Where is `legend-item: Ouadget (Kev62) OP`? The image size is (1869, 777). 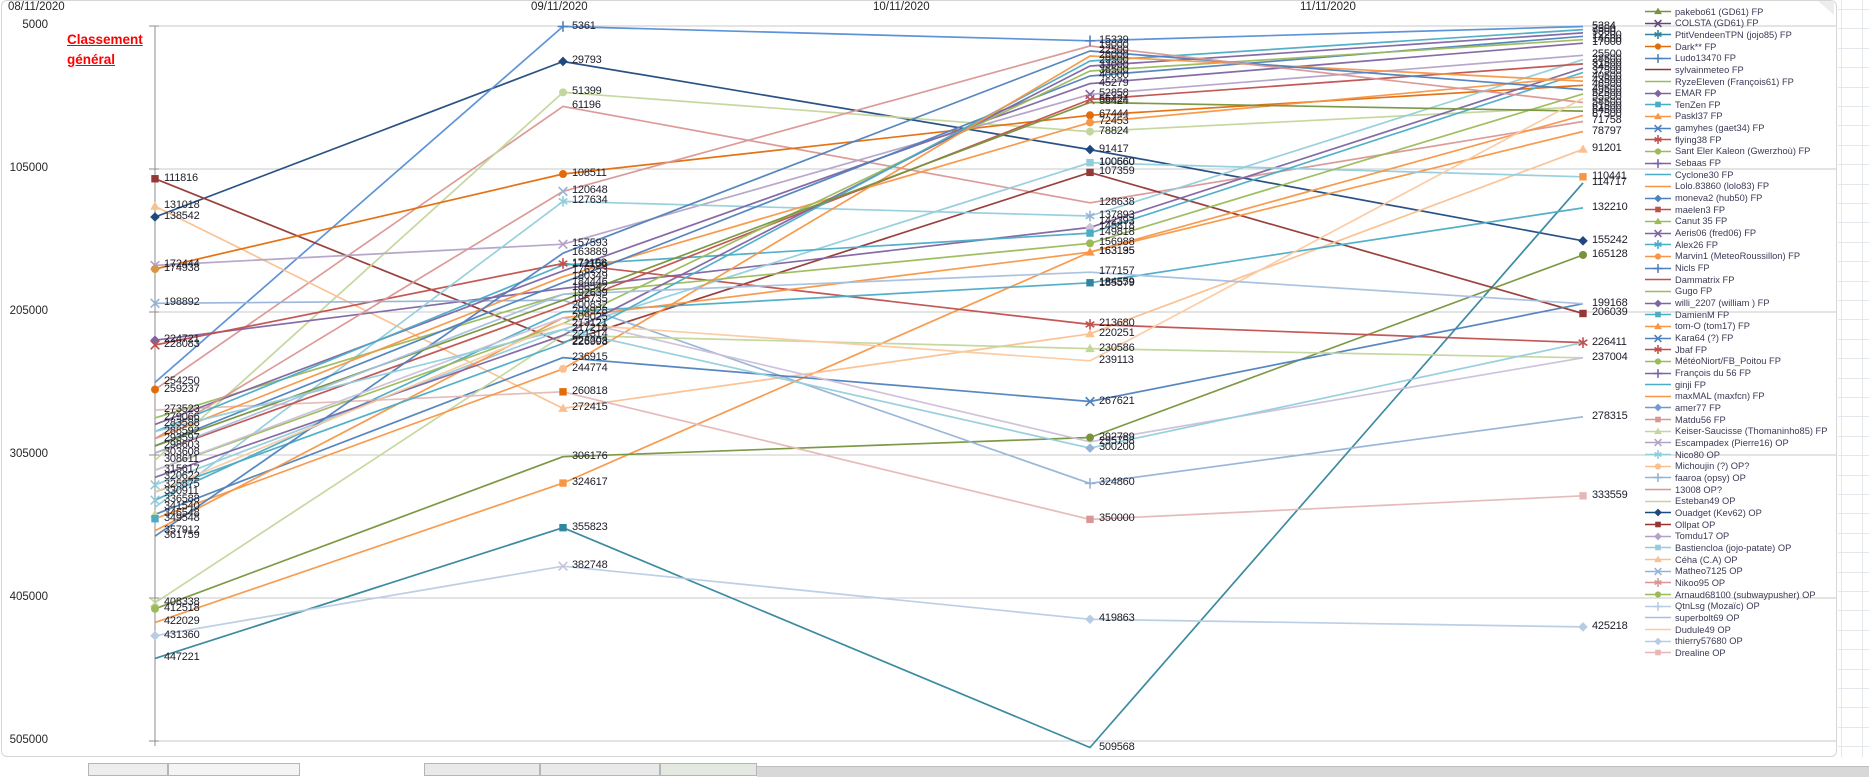 legend-item: Ouadget (Kev62) OP is located at coordinates (1703, 512).